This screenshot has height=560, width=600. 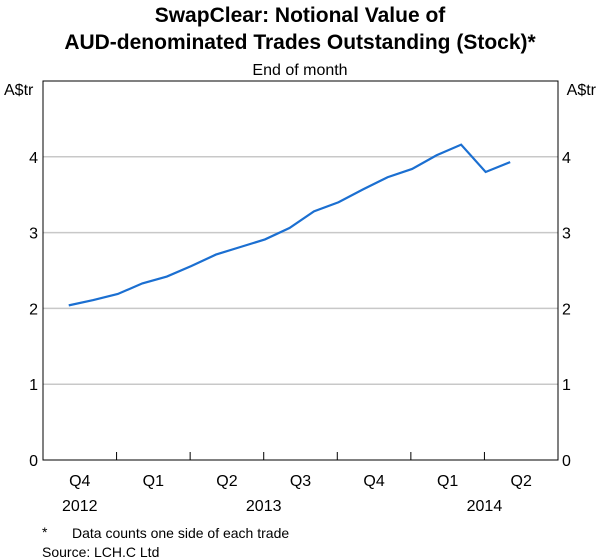 I want to click on x-year-label: 2014, so click(x=485, y=506).